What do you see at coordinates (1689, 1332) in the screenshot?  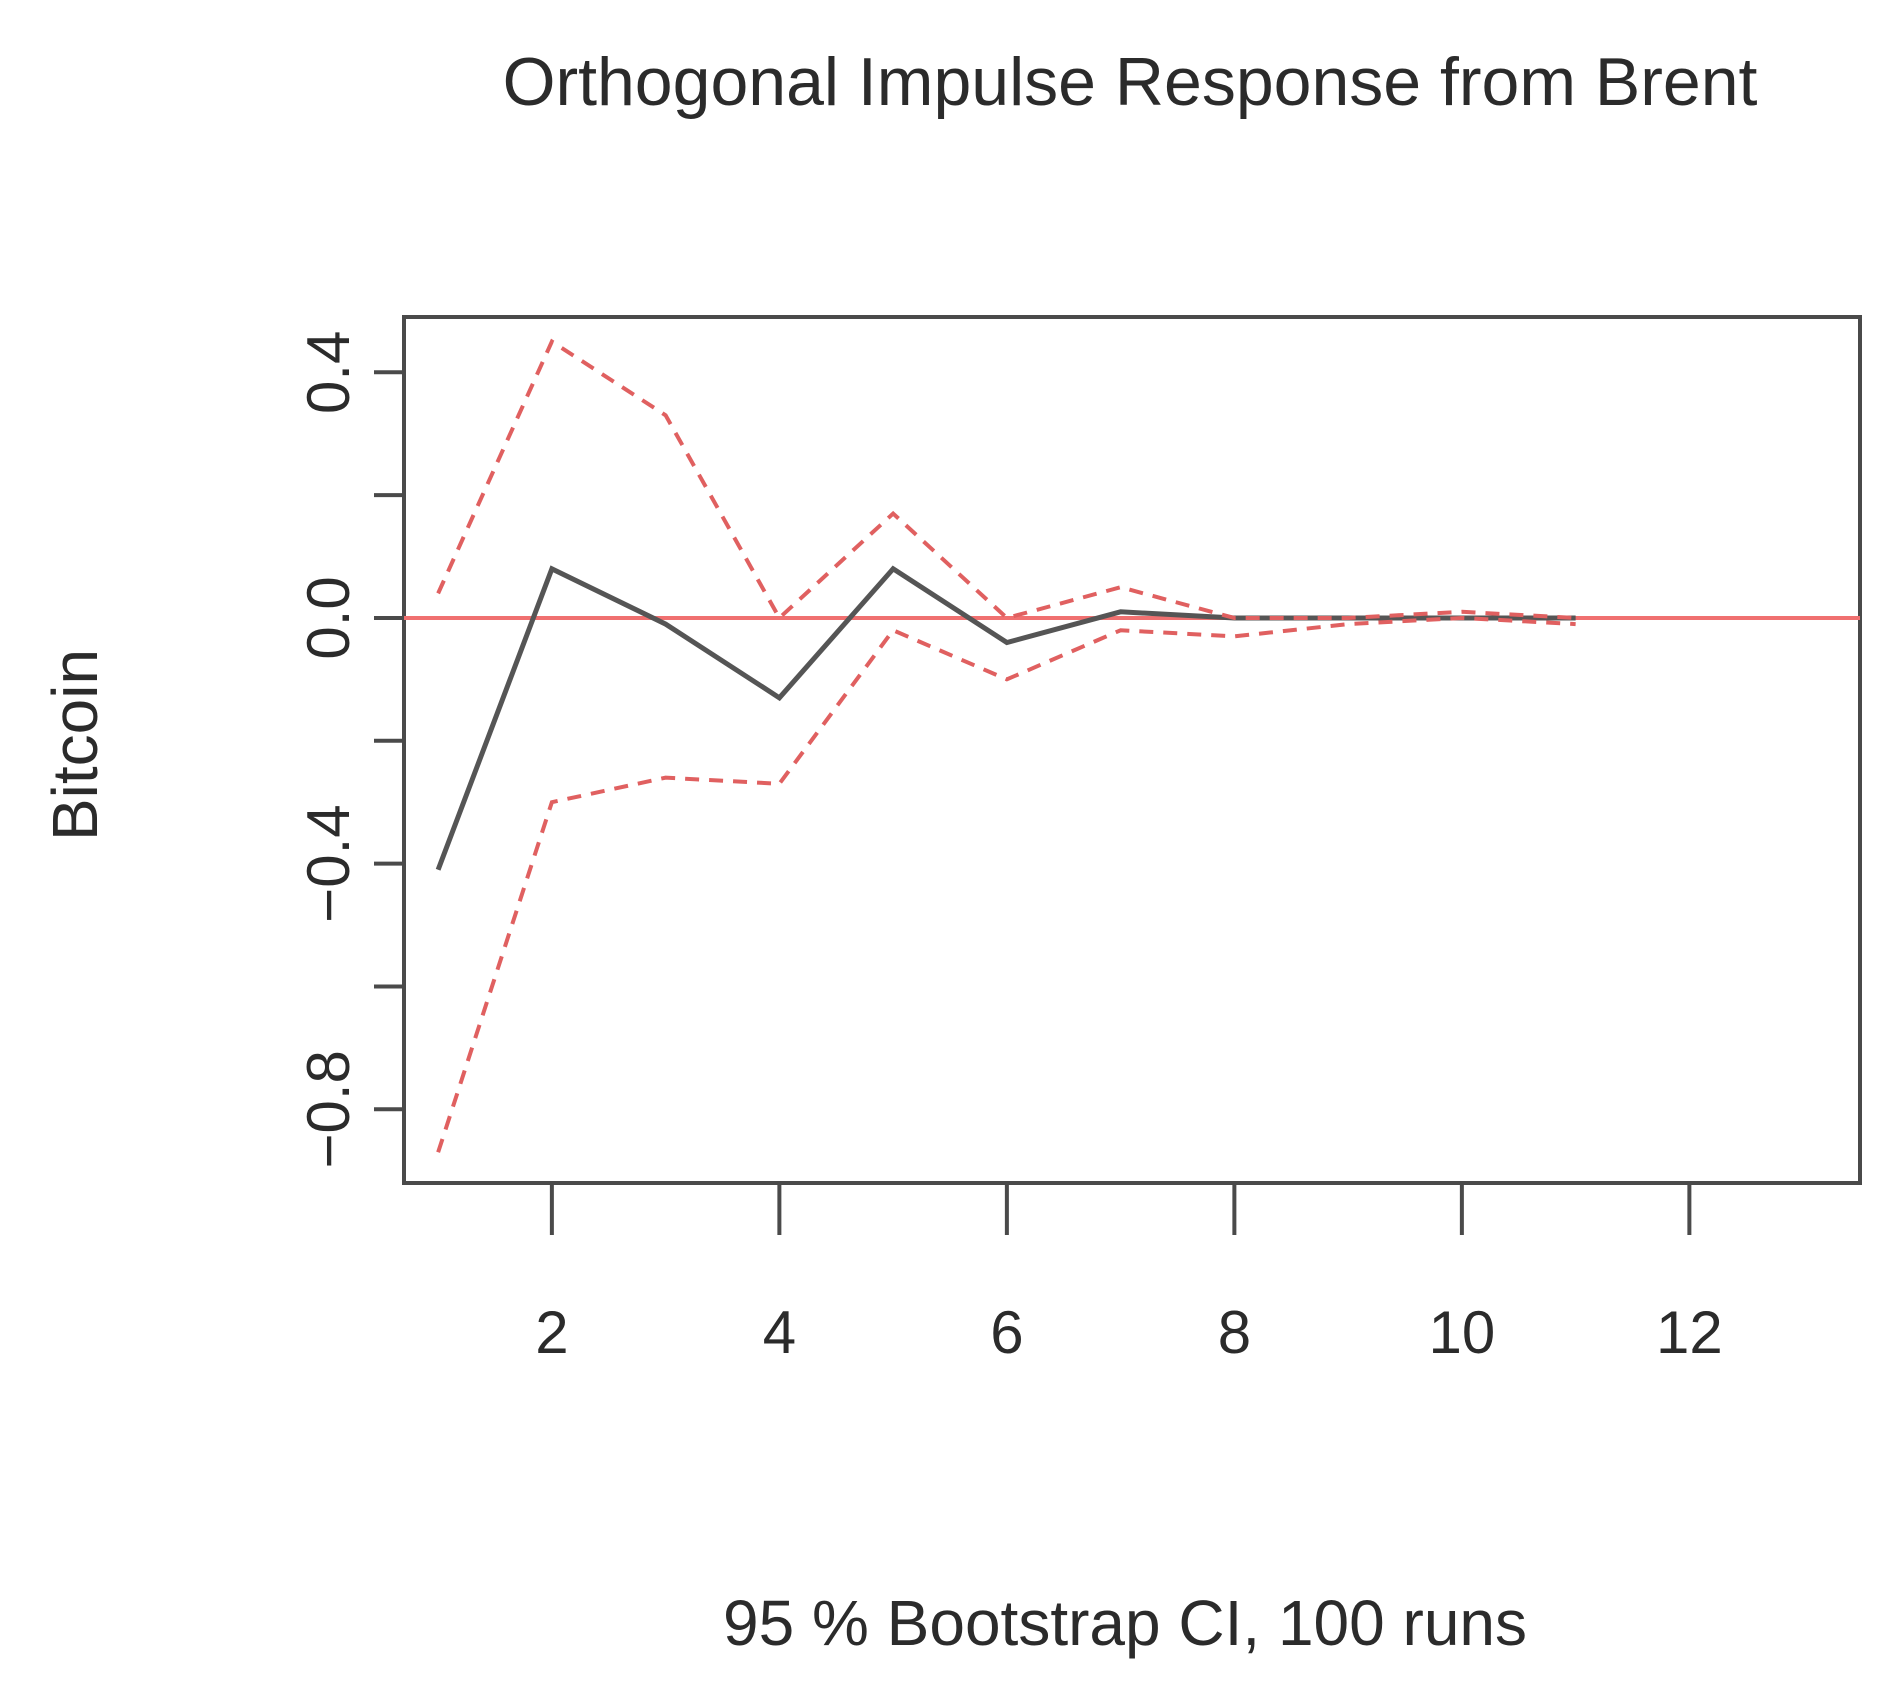 I see `x-tick-label: 12` at bounding box center [1689, 1332].